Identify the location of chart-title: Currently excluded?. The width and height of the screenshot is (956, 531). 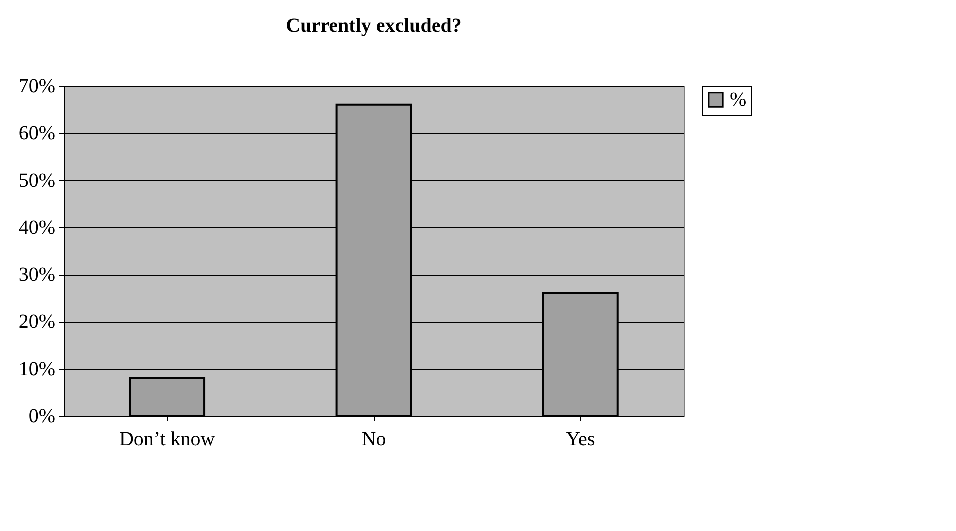
(374, 26).